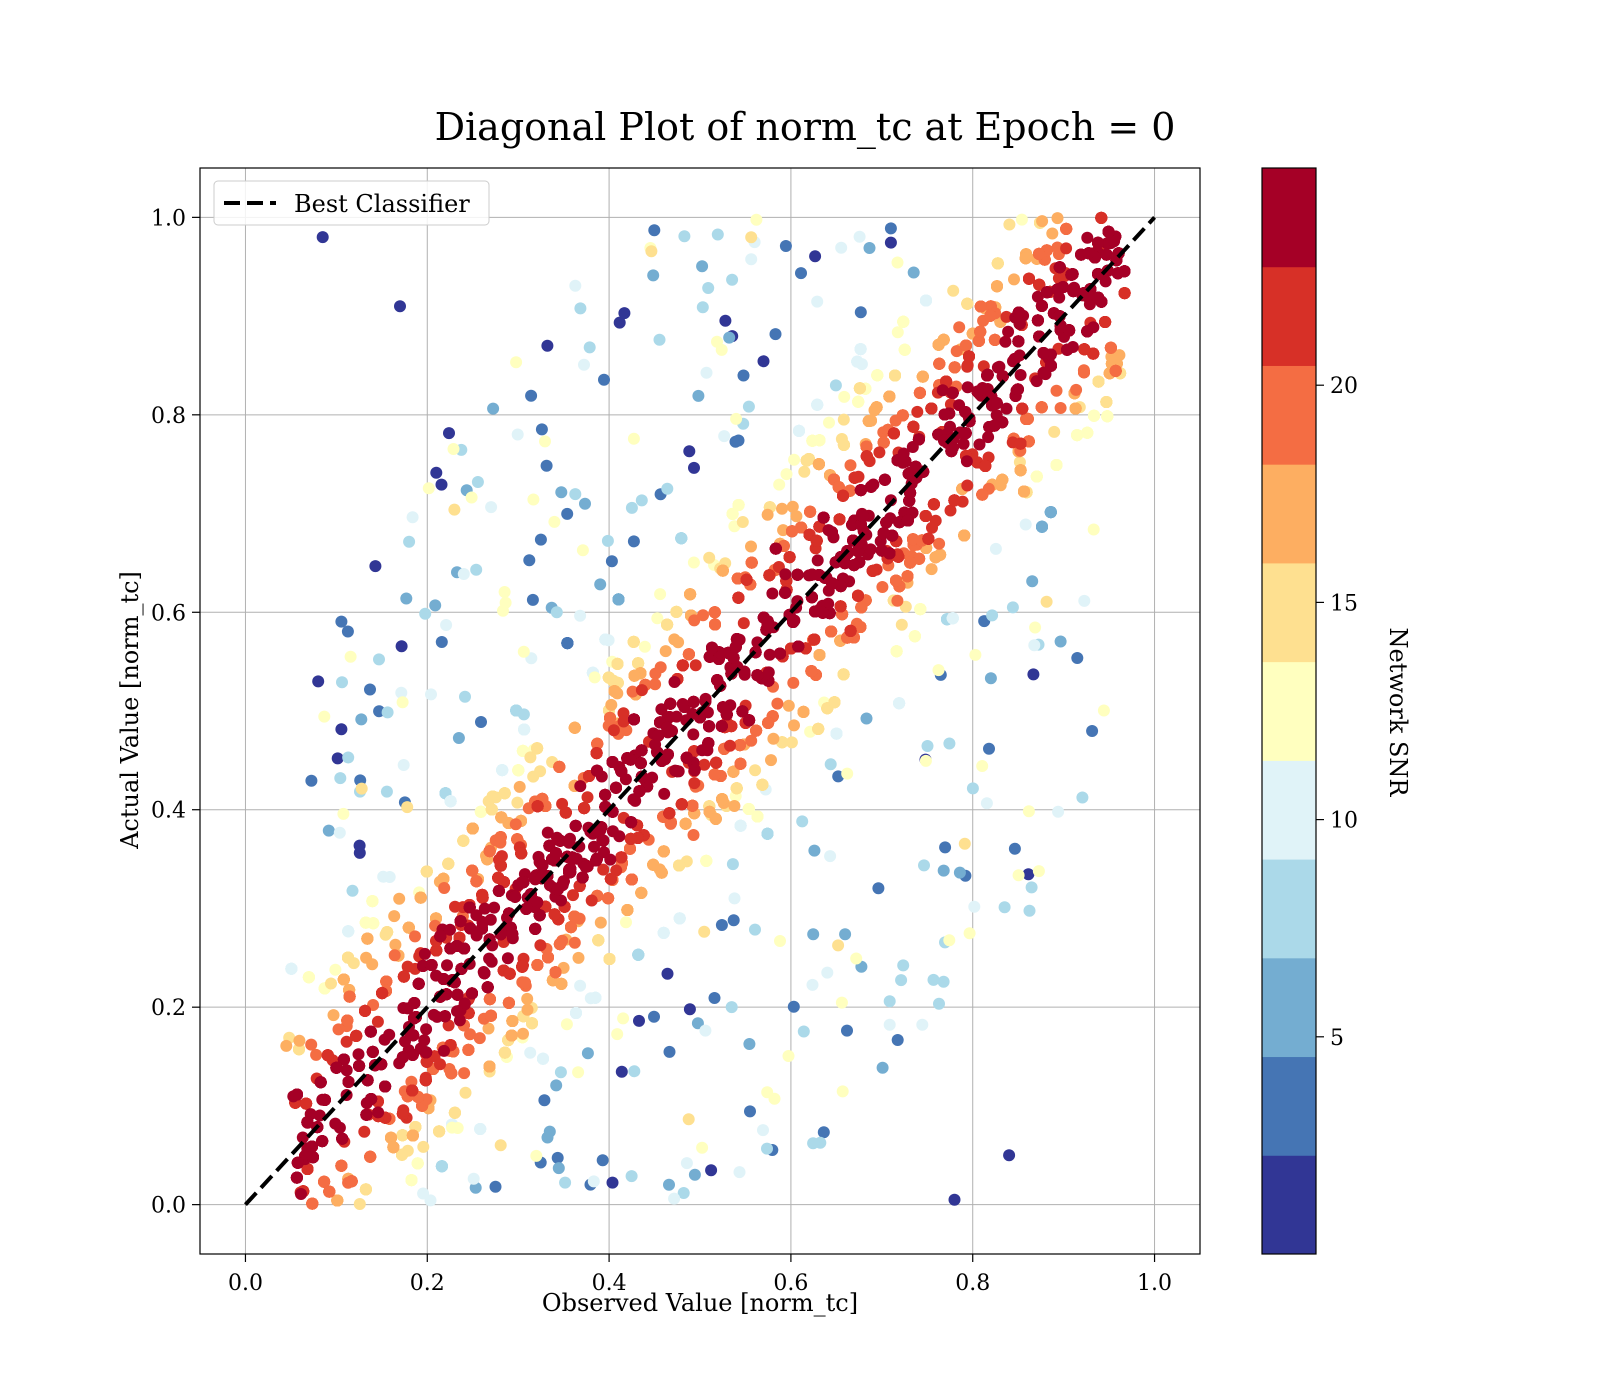 This screenshot has width=1600, height=1400. Describe the element at coordinates (805, 127) in the screenshot. I see `chart-title: Diagonal Plot of norm_tc at Epoch = 0` at that location.